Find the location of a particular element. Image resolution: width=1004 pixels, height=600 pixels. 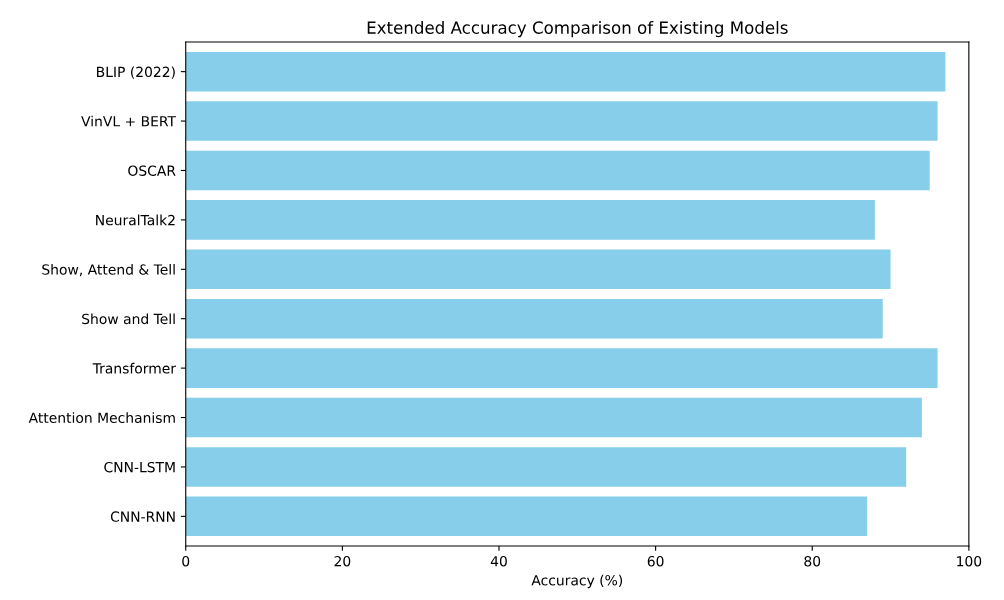

x-axis-title: Accuracy (%) is located at coordinates (577, 581).